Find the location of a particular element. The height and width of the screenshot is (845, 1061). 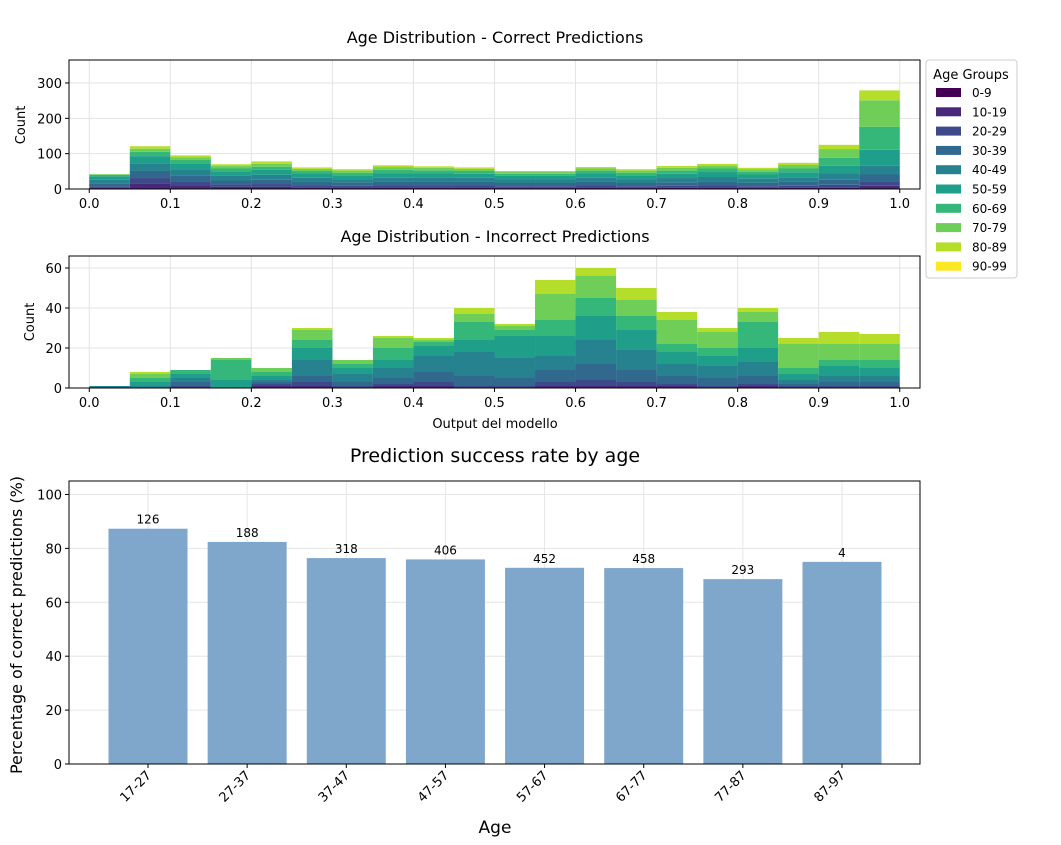

x-tick-label: 0.4 is located at coordinates (413, 403).